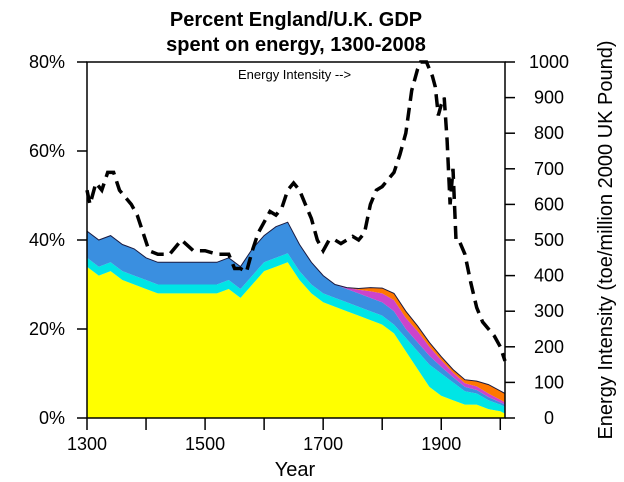 The height and width of the screenshot is (482, 624). I want to click on y-right-tick-label-700: 700, so click(549, 169).